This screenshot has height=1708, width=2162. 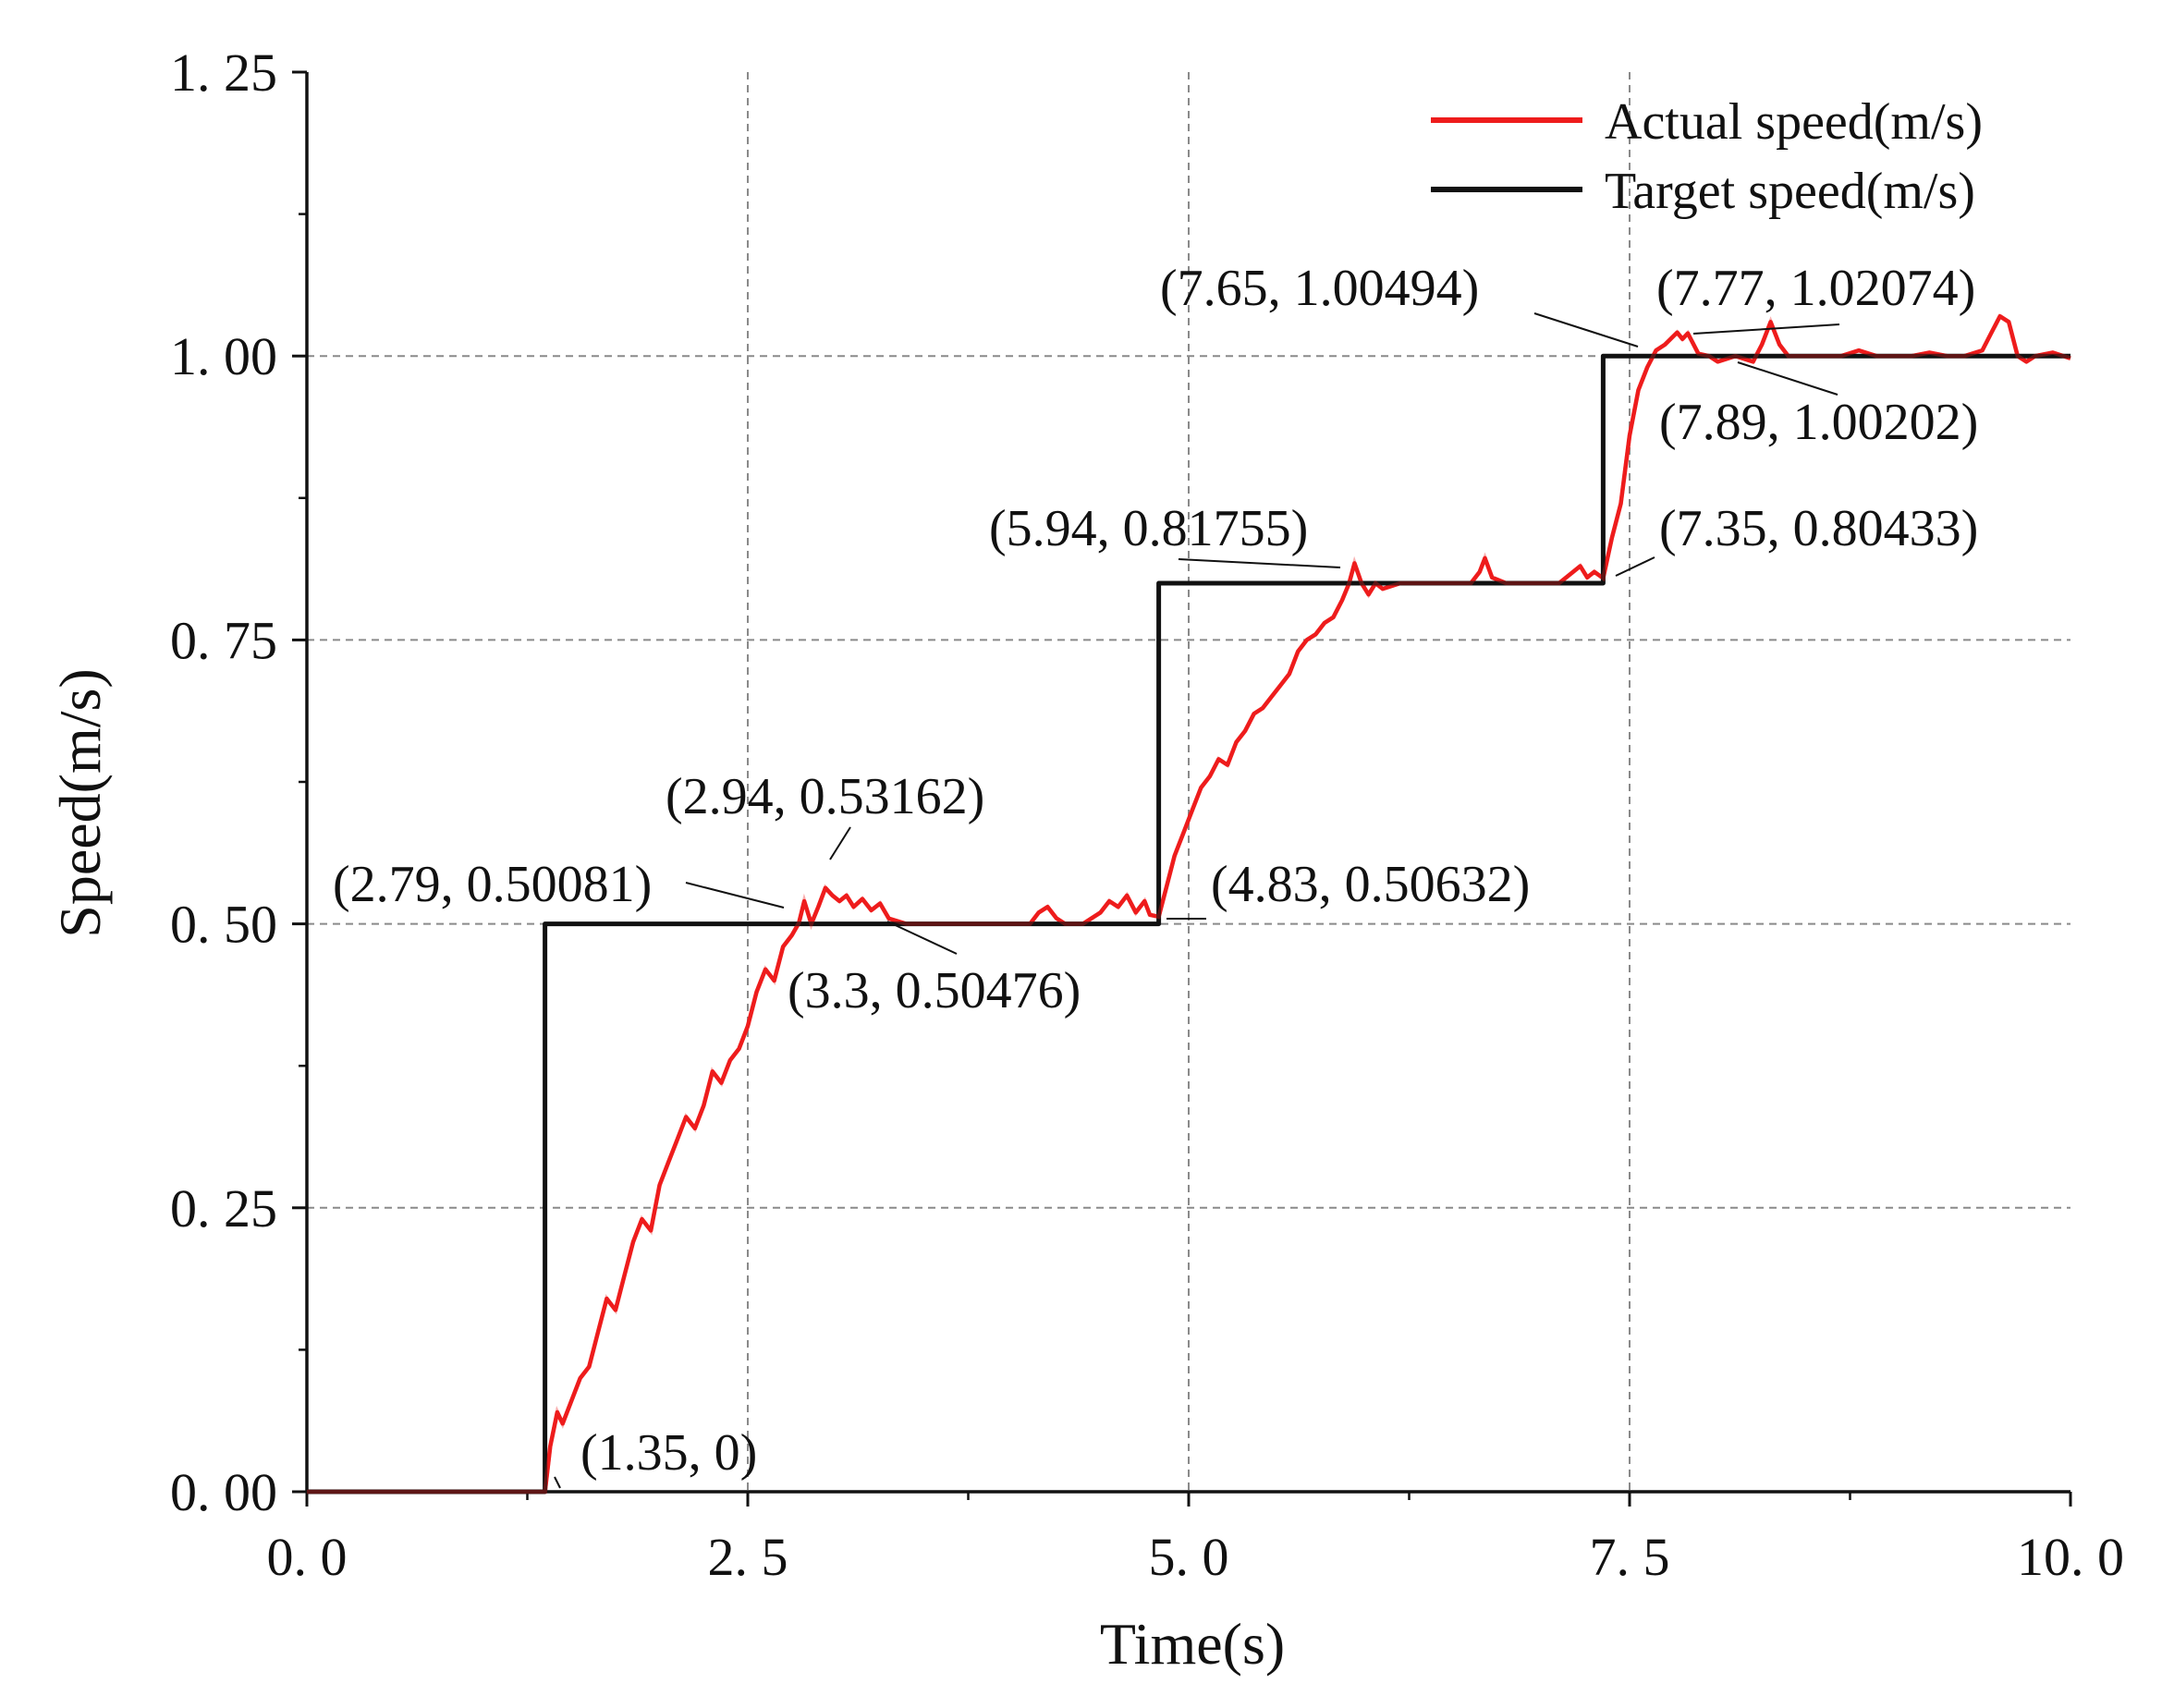 I want to click on x-tick-label: 0. 0, so click(x=307, y=1557).